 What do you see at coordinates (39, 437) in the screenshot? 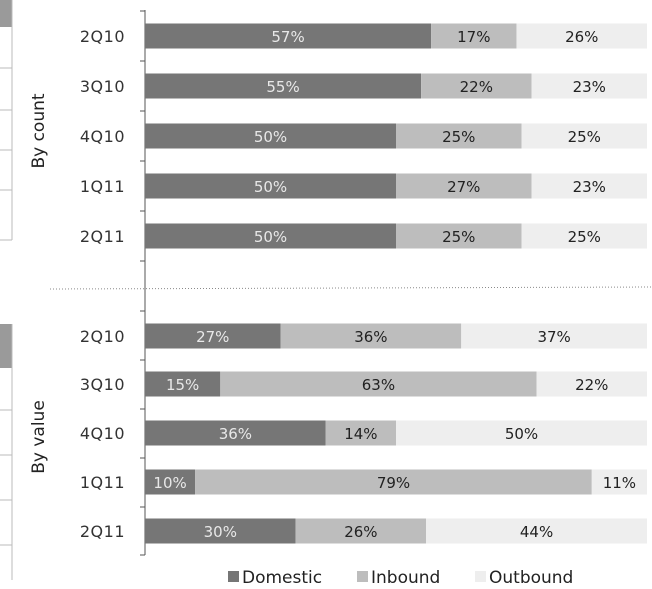
I see `panel-label-by-value: By value` at bounding box center [39, 437].